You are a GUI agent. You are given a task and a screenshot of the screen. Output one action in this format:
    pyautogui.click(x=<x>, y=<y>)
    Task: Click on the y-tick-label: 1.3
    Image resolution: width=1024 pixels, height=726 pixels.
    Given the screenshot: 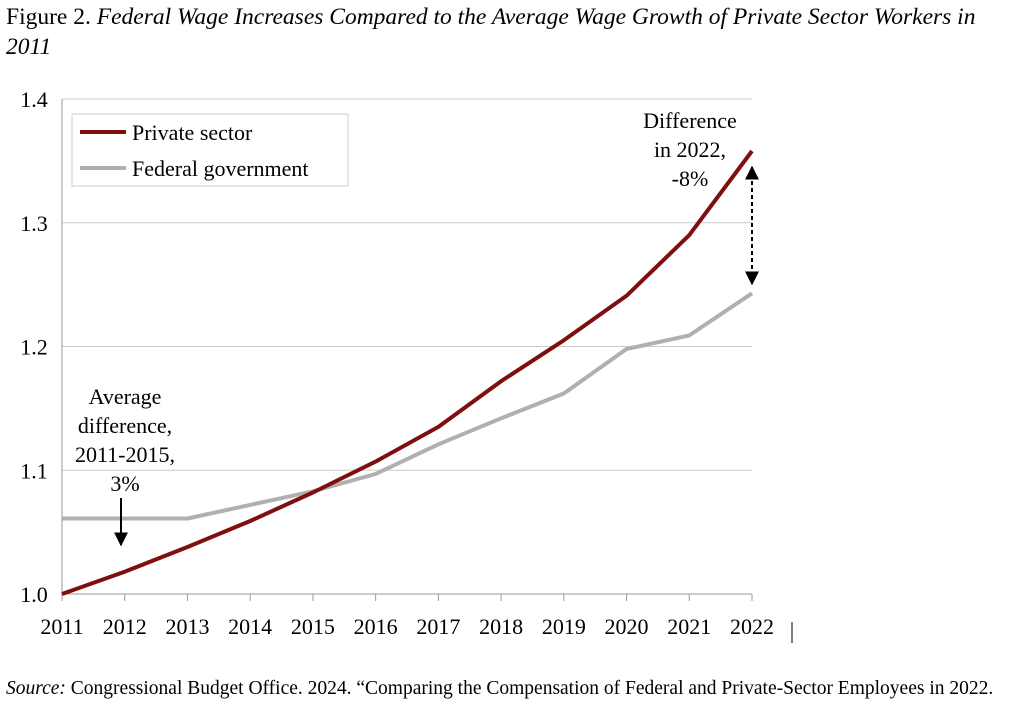 What is the action you would take?
    pyautogui.click(x=34, y=223)
    